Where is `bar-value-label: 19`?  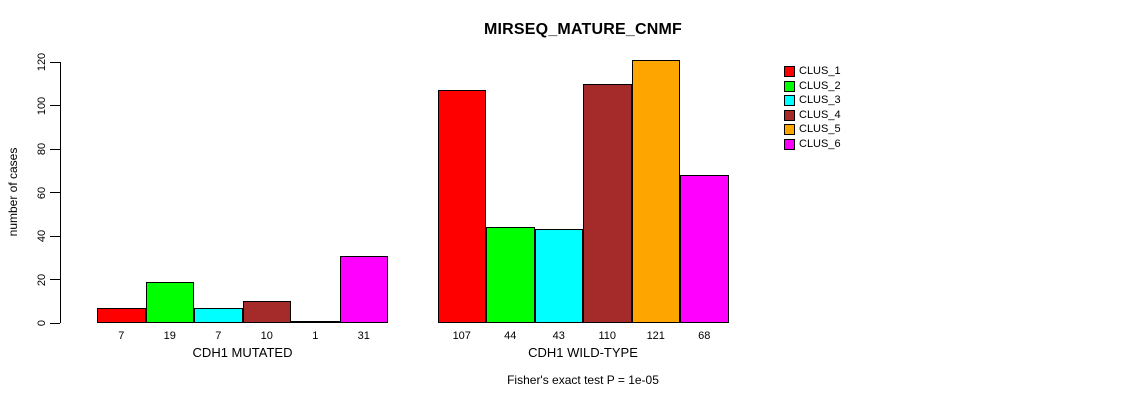 bar-value-label: 19 is located at coordinates (169, 336).